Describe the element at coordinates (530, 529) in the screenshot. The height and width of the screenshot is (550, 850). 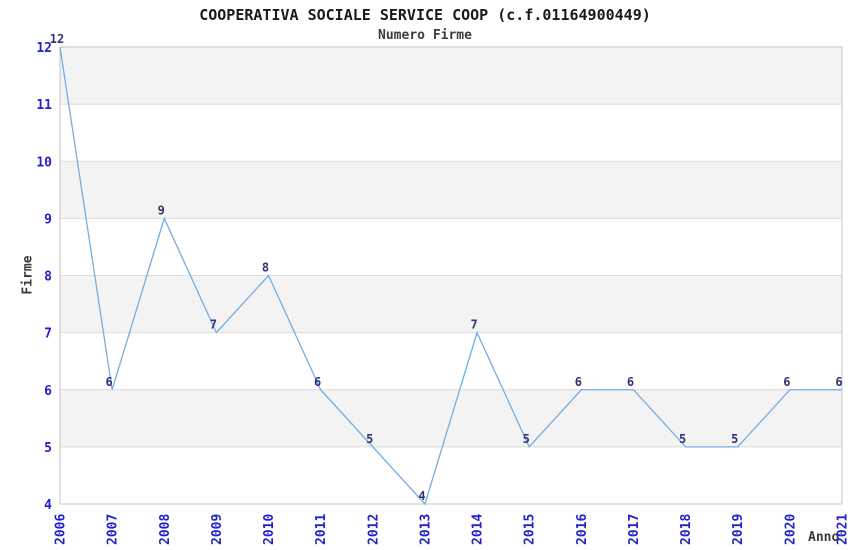
I see `x-tick-label: 2015` at that location.